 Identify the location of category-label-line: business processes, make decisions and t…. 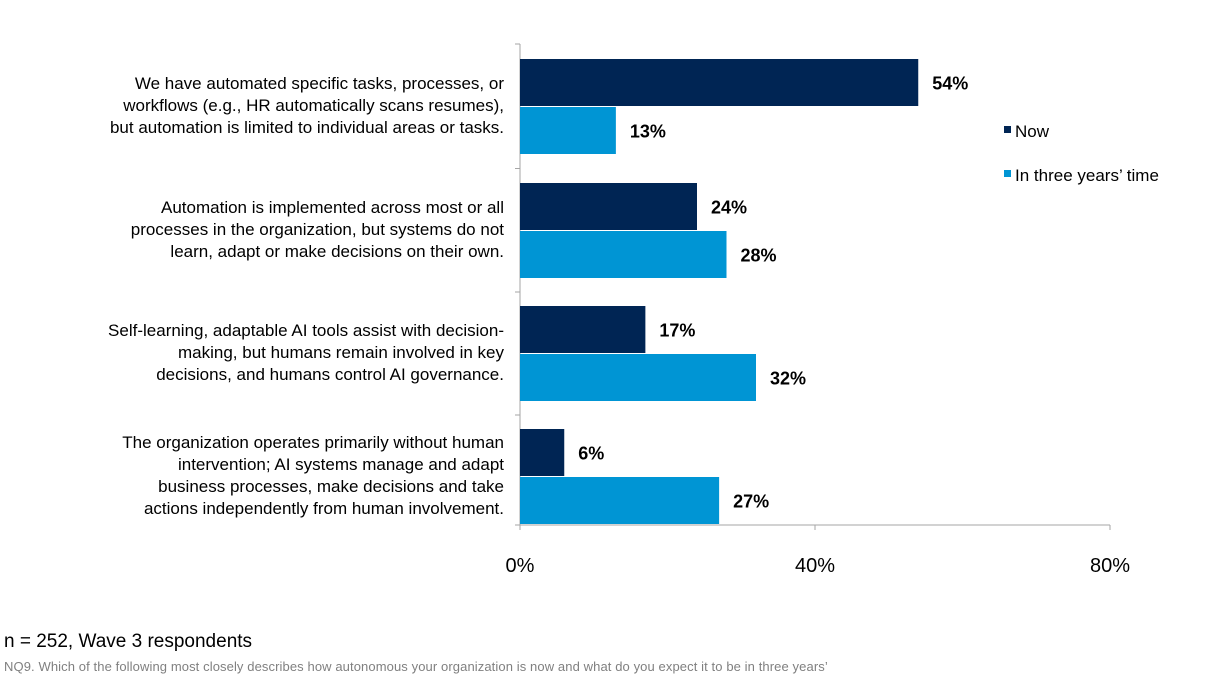
(331, 486).